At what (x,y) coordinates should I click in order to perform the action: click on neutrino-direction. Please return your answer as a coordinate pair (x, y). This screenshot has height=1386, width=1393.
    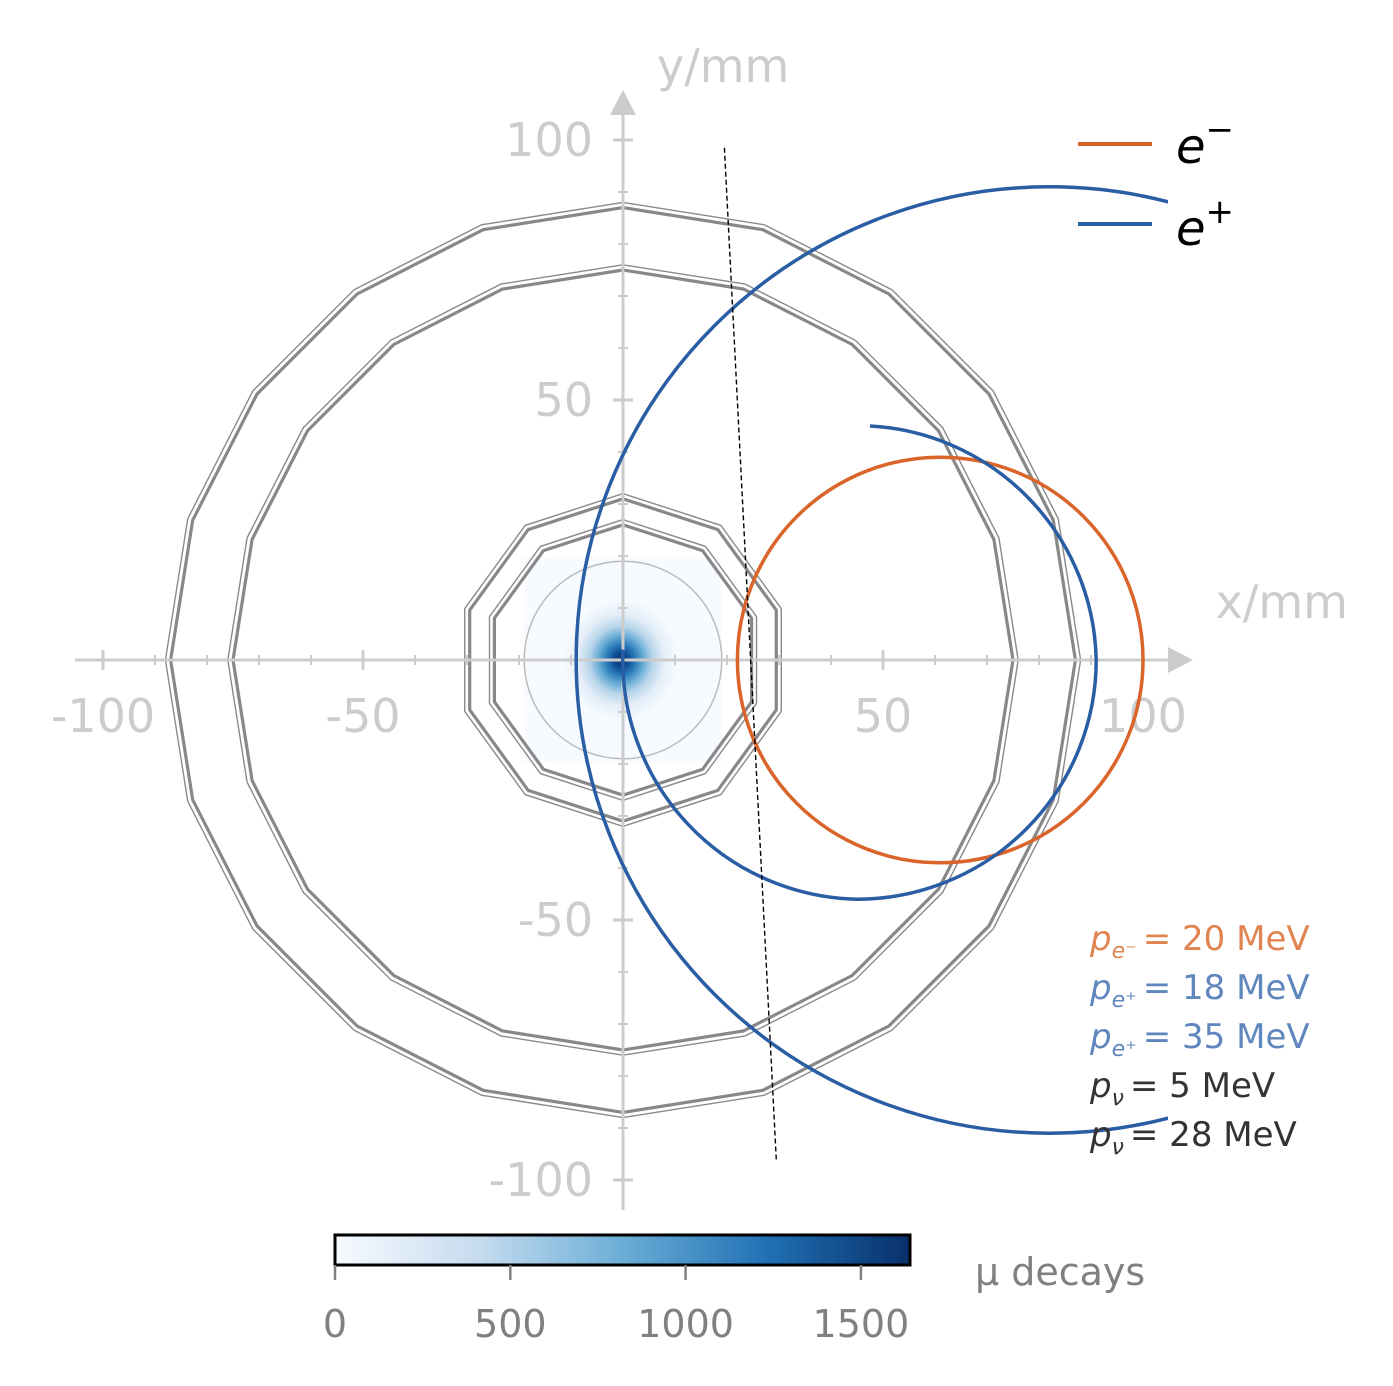
    Looking at the image, I should click on (750, 654).